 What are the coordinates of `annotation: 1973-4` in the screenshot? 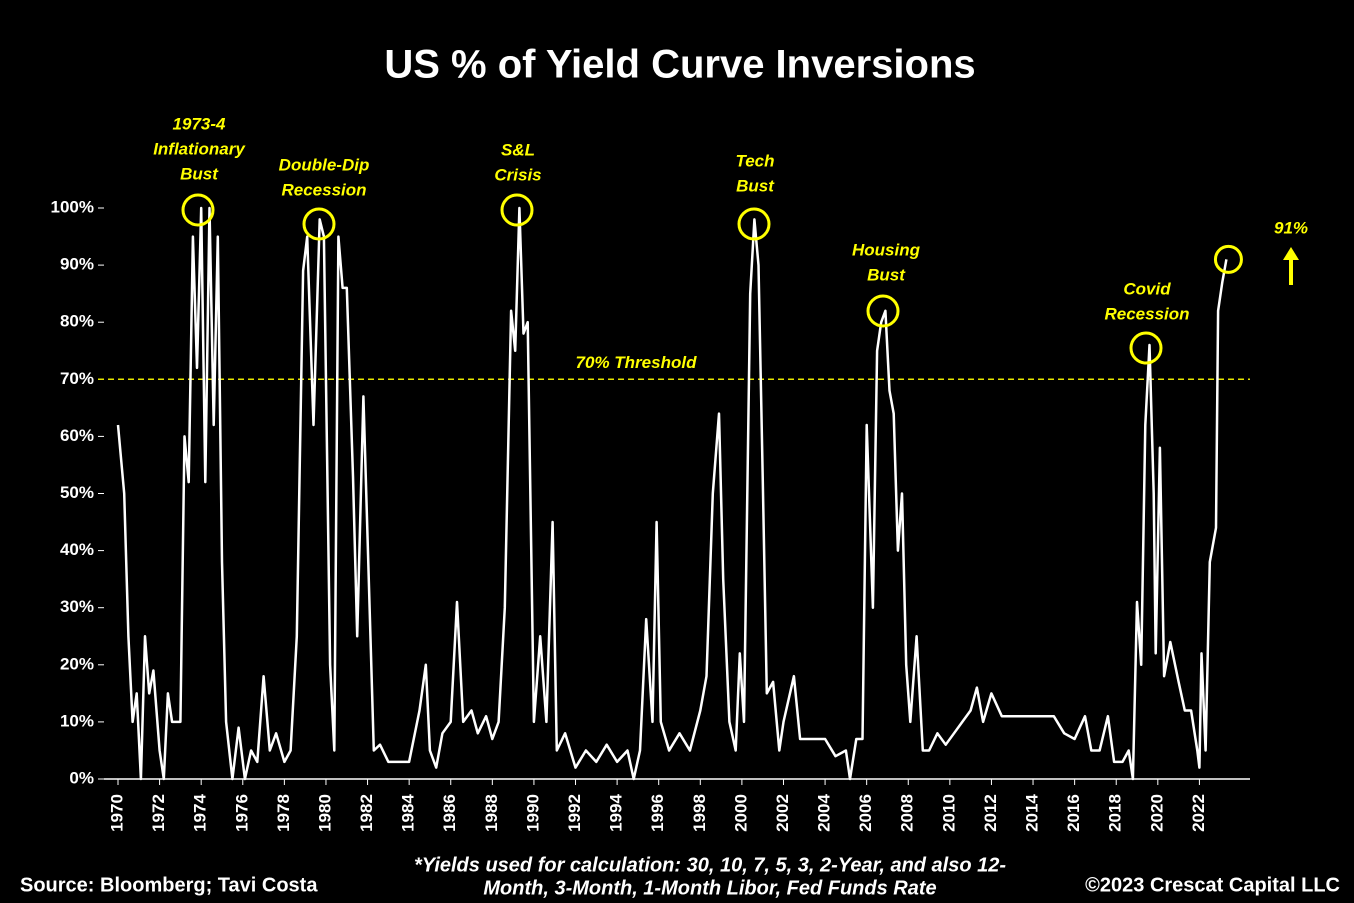 It's located at (199, 123).